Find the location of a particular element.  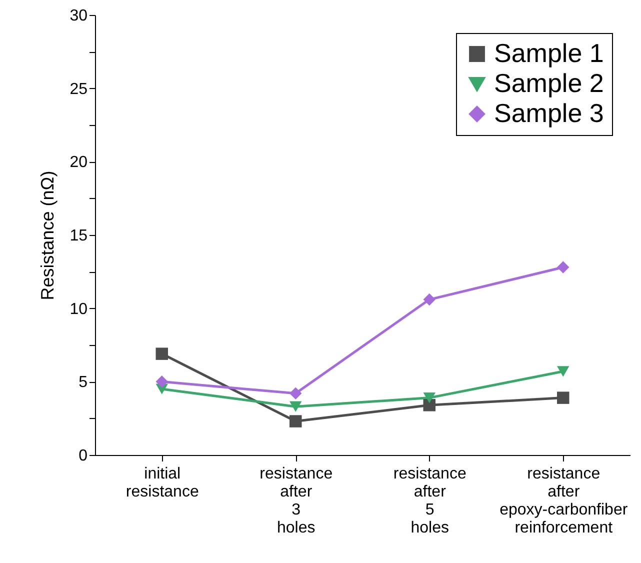

y-tick-label: 15 is located at coordinates (79, 236).